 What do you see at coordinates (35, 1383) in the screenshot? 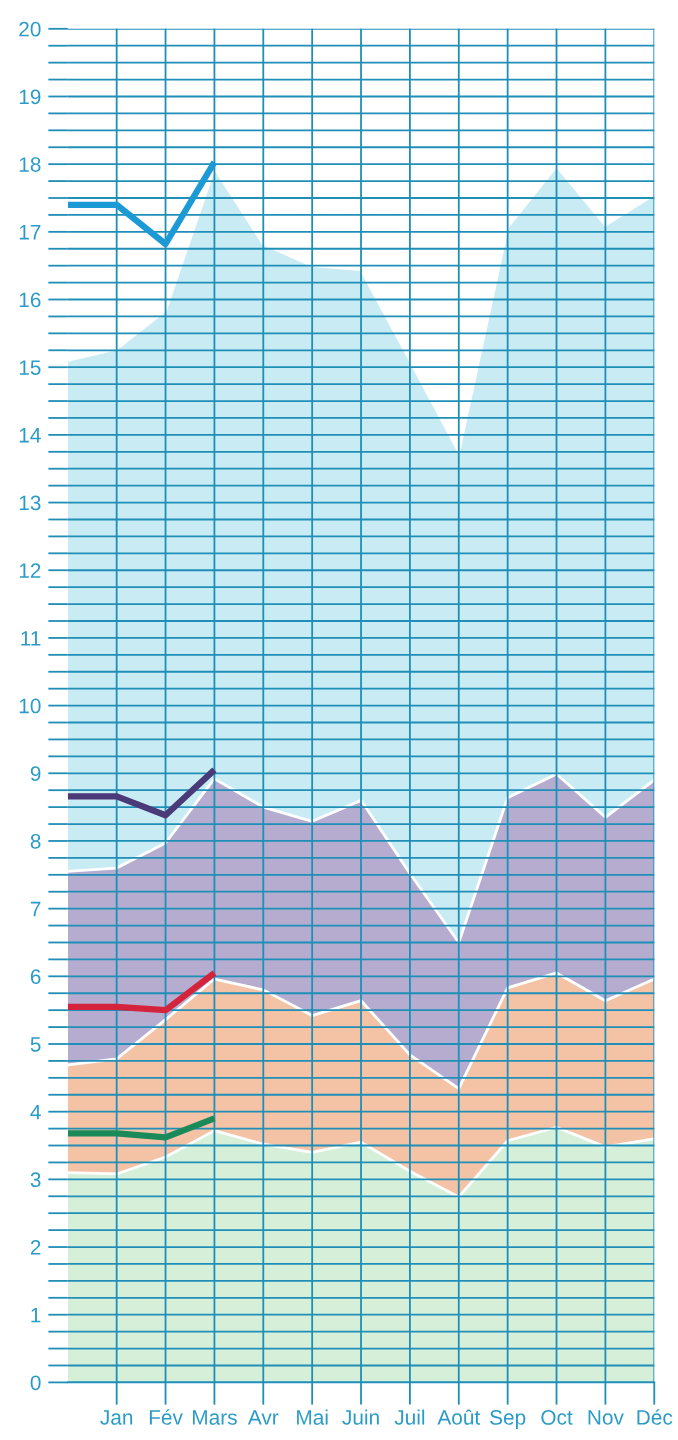
I see `y-tick-label: 0` at bounding box center [35, 1383].